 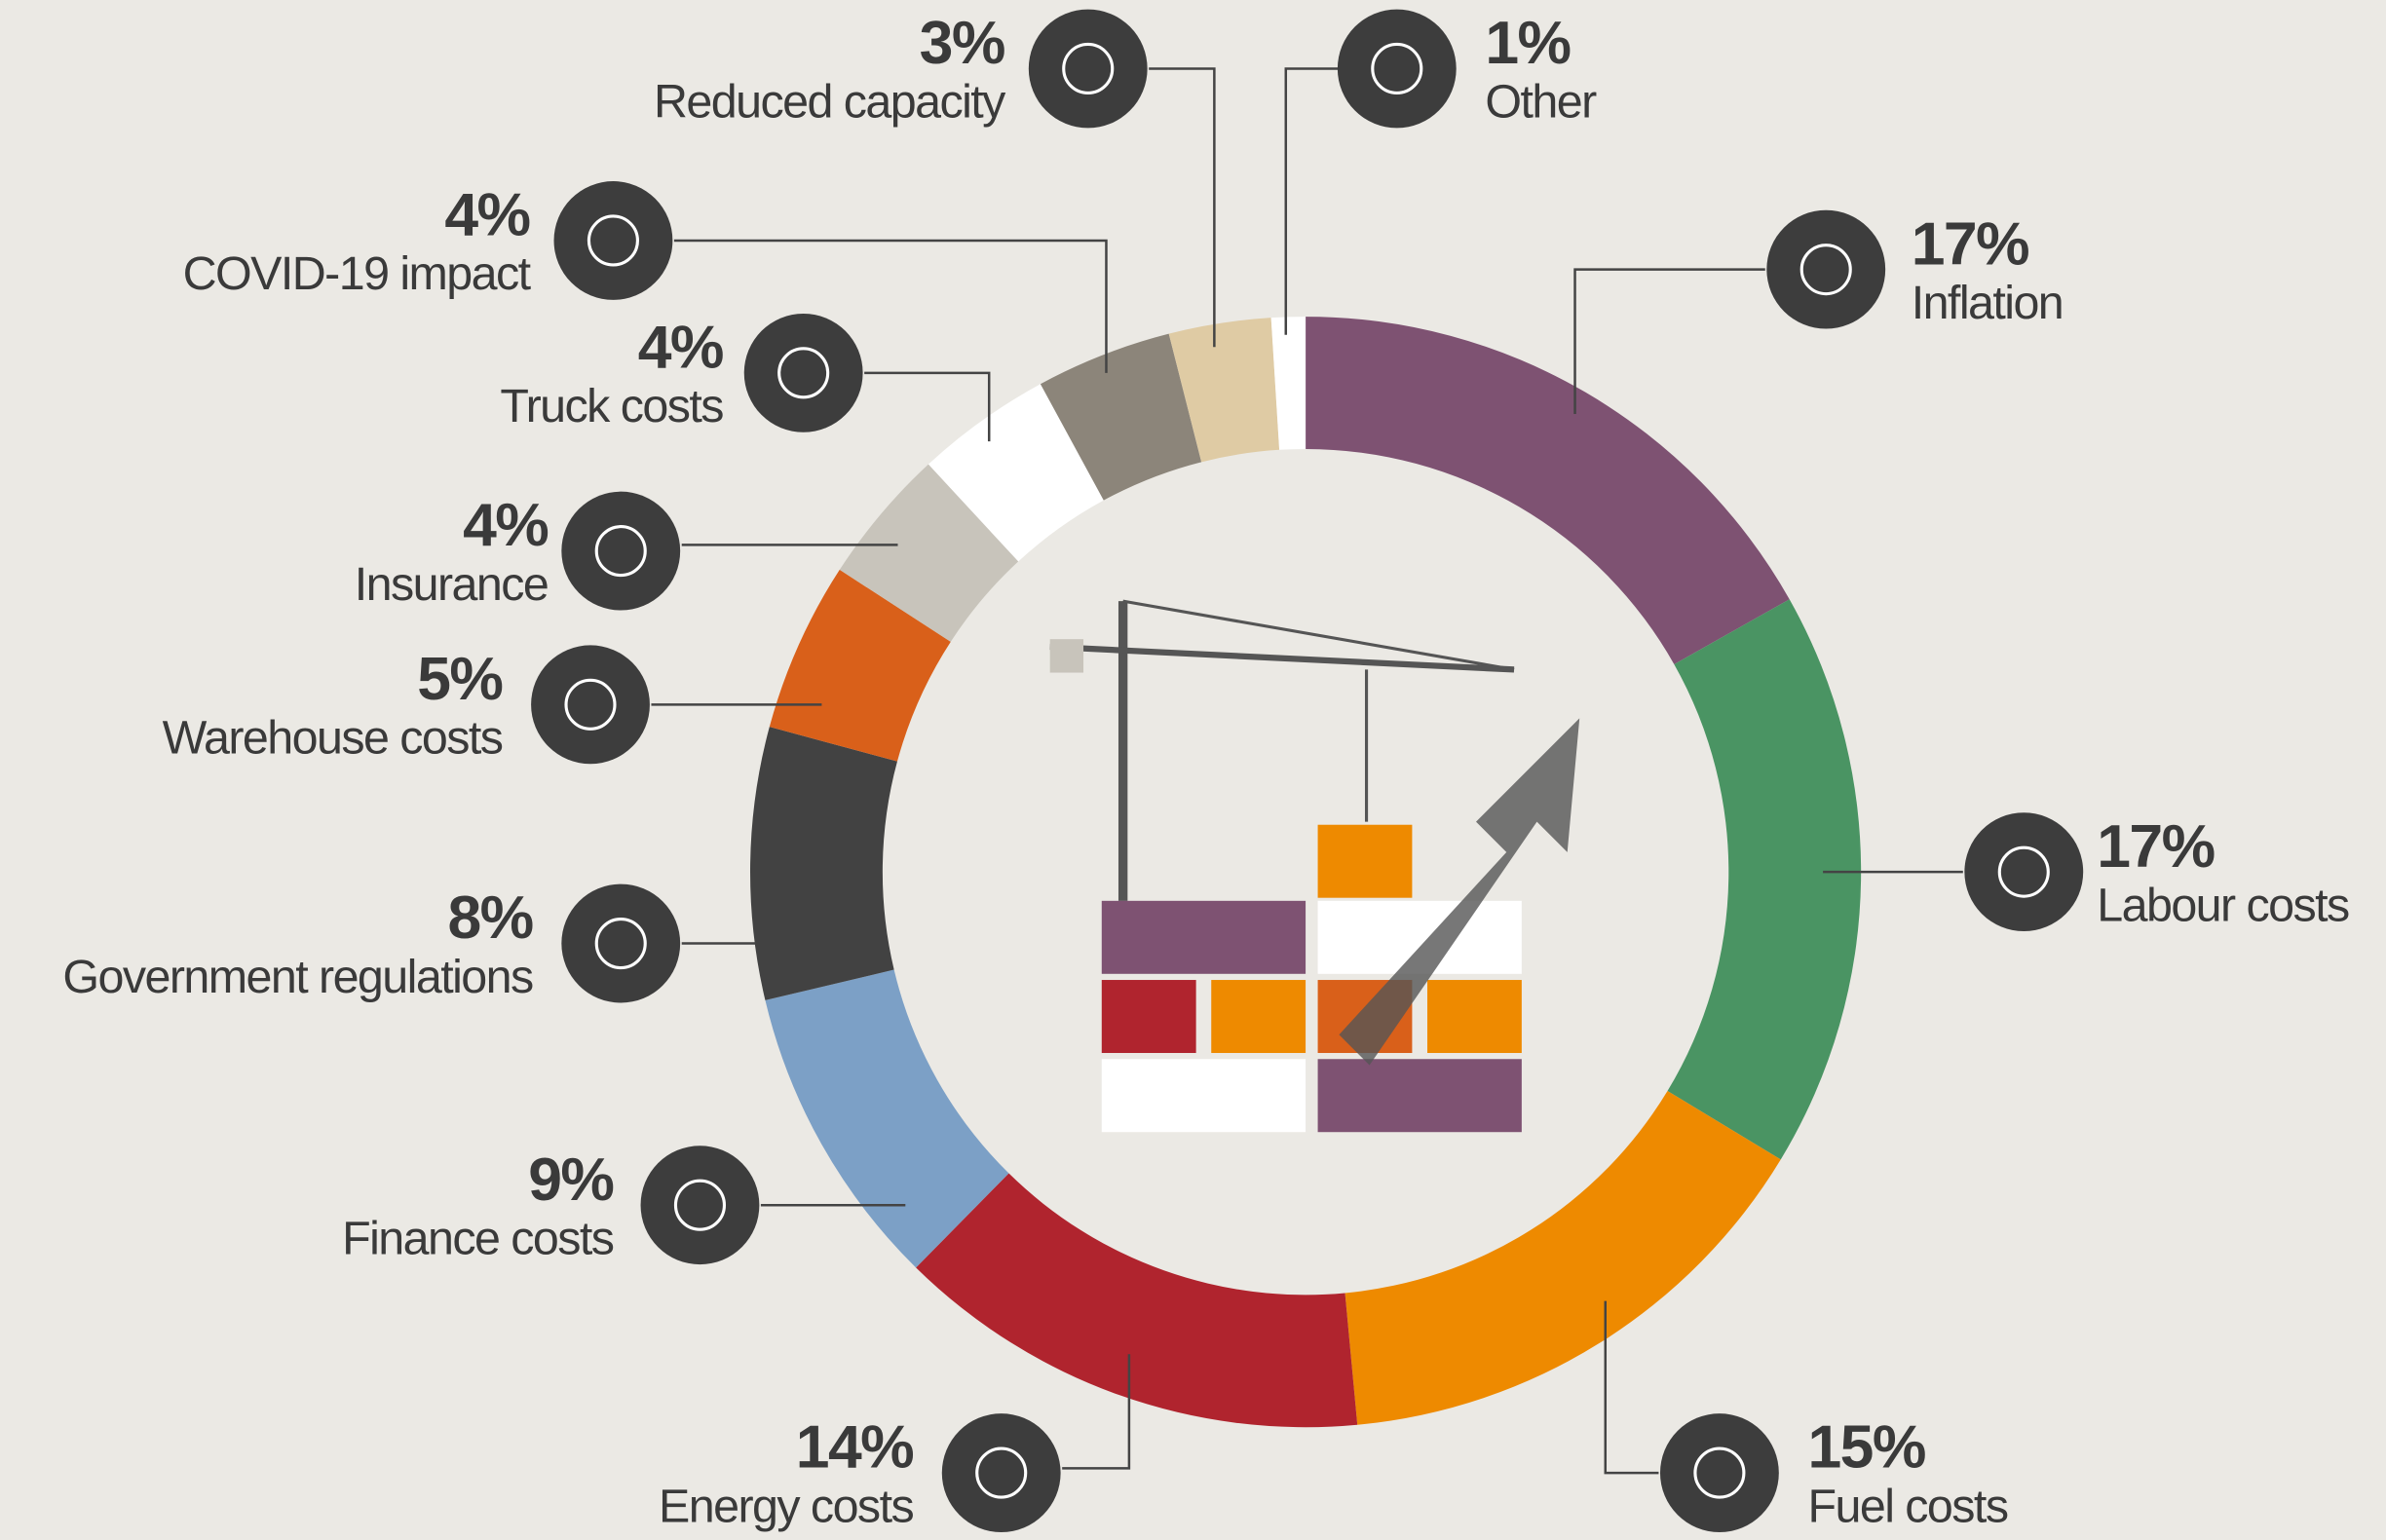 What do you see at coordinates (478, 1238) in the screenshot?
I see `category-label: Finance costs` at bounding box center [478, 1238].